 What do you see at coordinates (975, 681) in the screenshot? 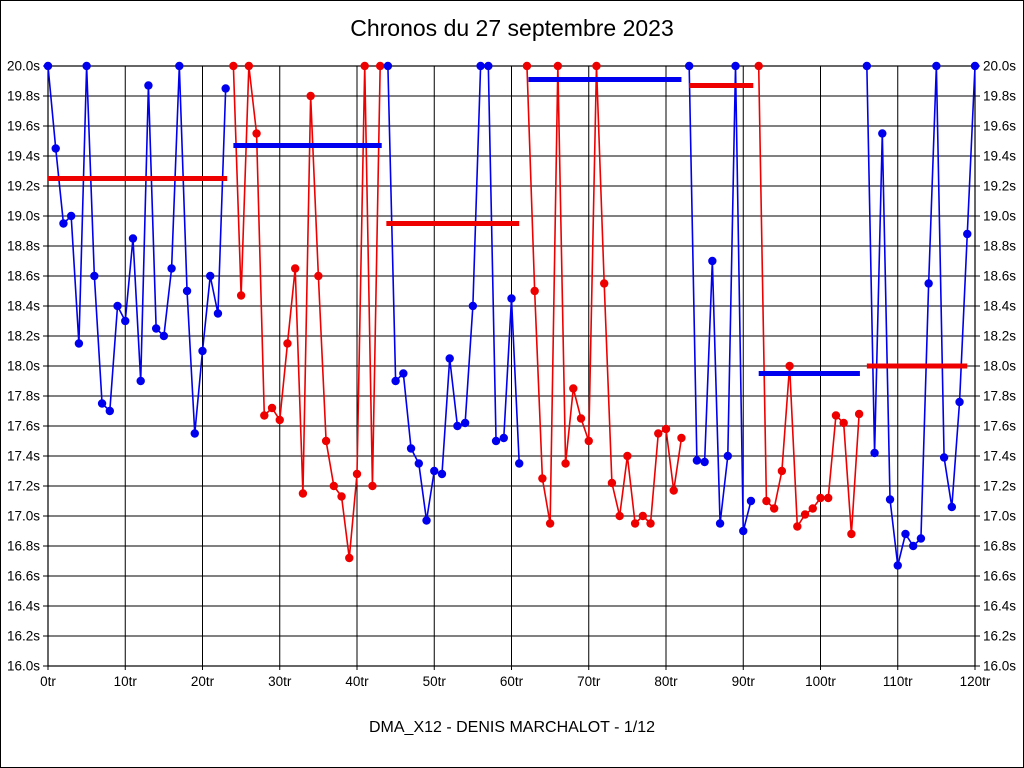
I see `x-tick-label: 120tr` at bounding box center [975, 681].